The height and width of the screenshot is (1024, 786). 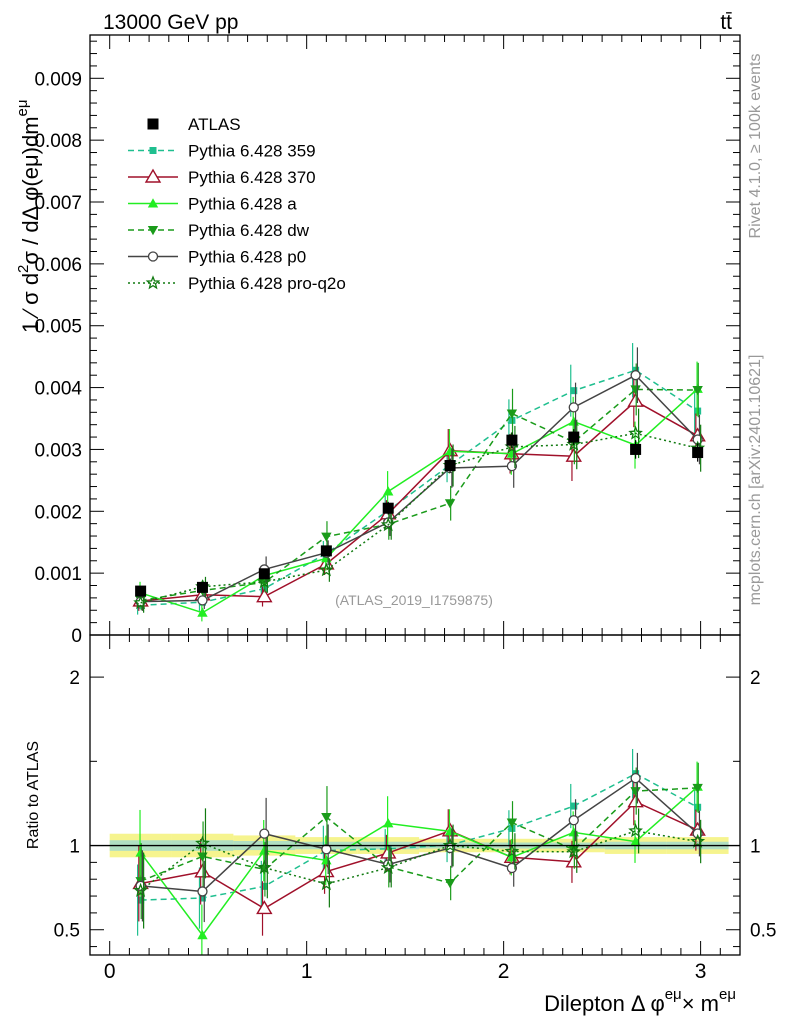 I want to click on y-axis-label-sup2: 2, so click(x=23, y=269).